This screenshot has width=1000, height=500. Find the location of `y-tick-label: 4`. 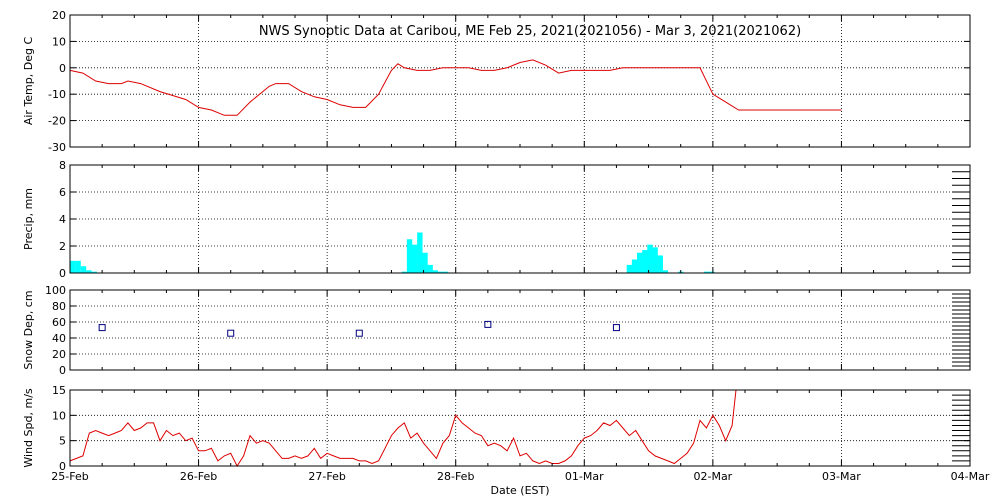

y-tick-label: 4 is located at coordinates (62, 219).